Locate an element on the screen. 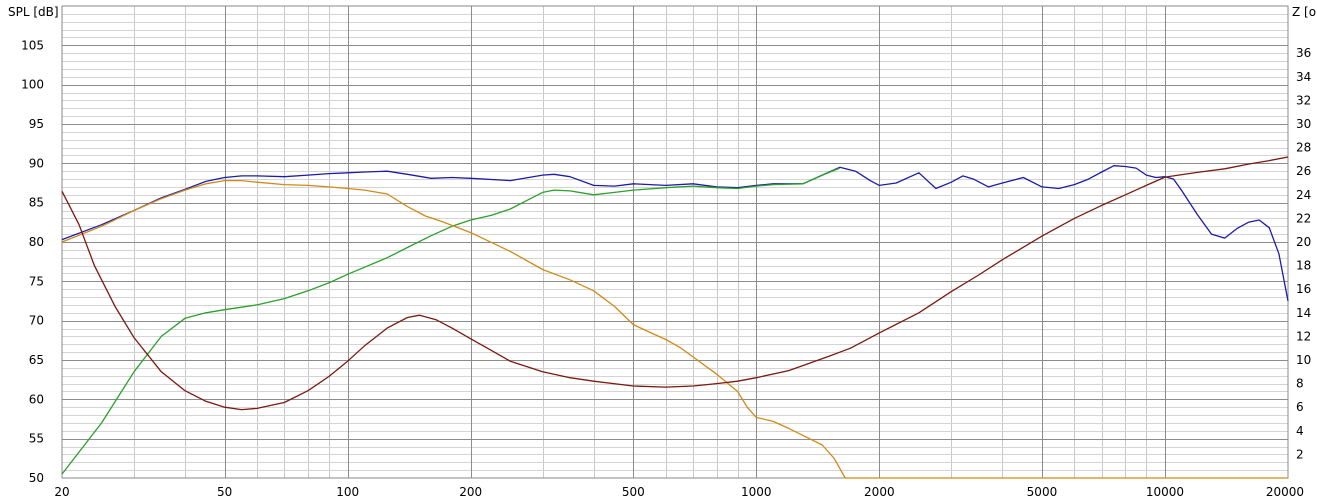 Image resolution: width=1317 pixels, height=502 pixels. left-y-tick-label: 105 is located at coordinates (32, 45).